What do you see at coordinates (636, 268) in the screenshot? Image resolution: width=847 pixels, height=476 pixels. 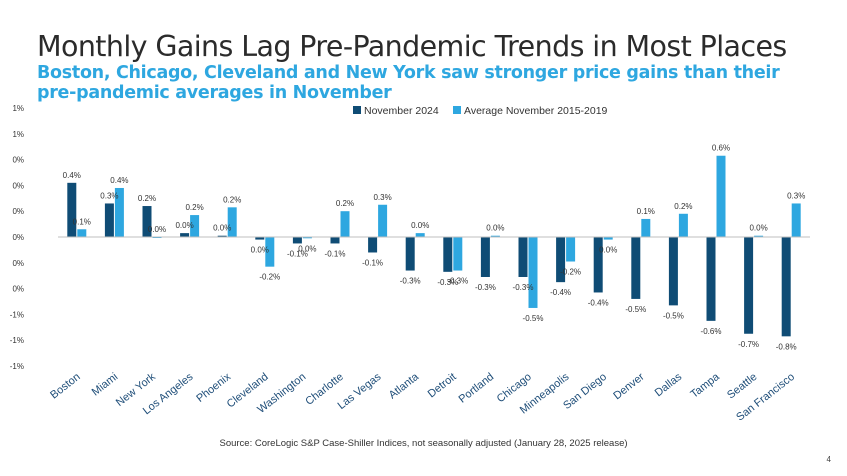 I see `bar-denver-november-2024` at bounding box center [636, 268].